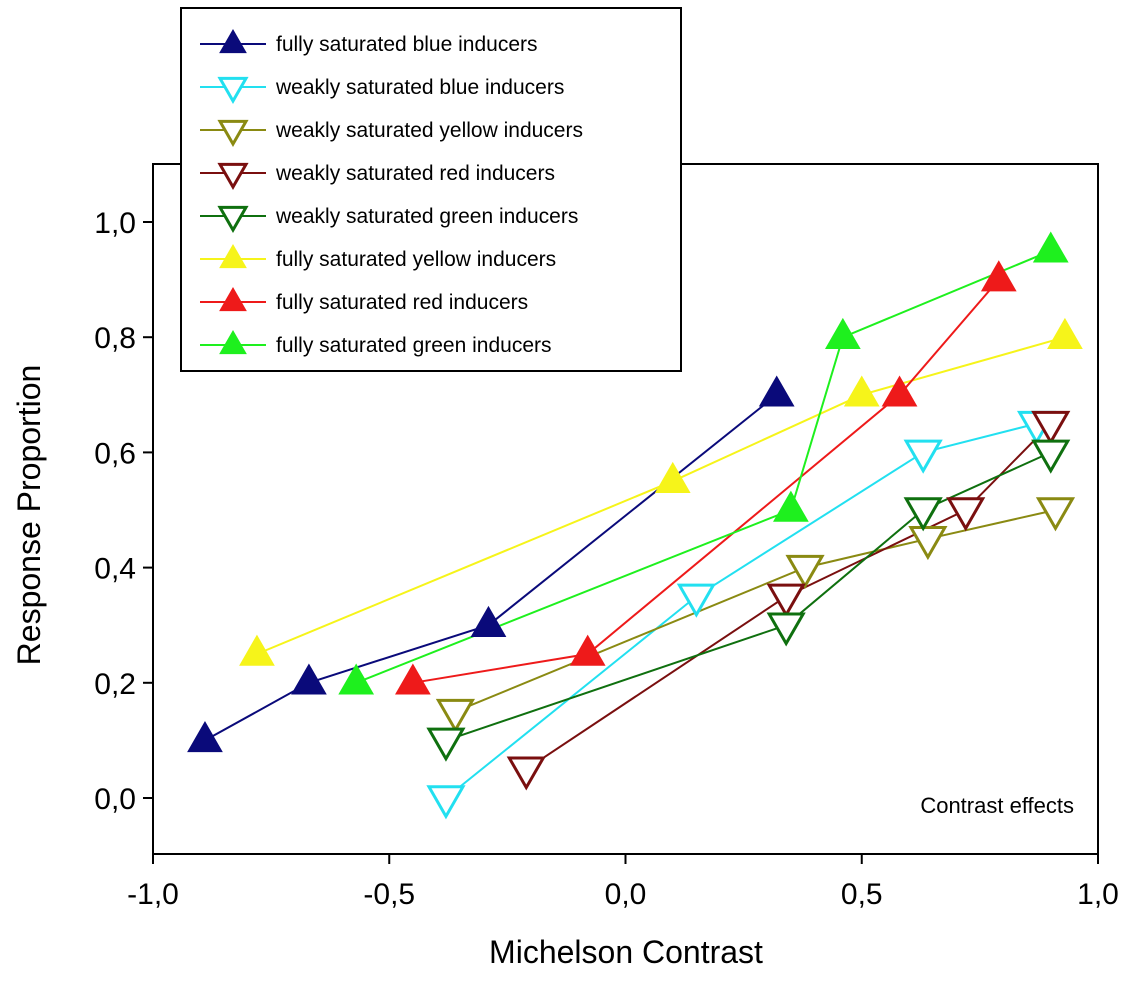 This screenshot has height=985, width=1132. I want to click on x-tick-label: 1,0, so click(1098, 894).